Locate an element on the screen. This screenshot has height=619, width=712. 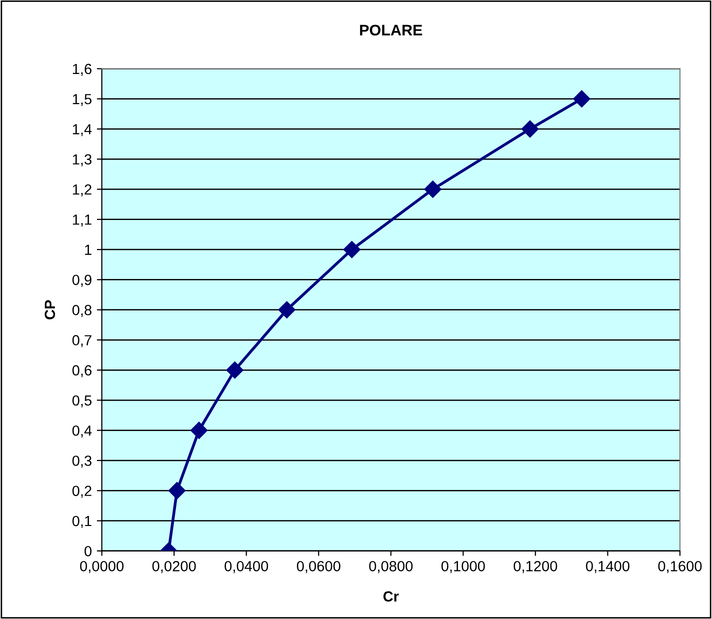
y-tick-label: 1,4 is located at coordinates (82, 130).